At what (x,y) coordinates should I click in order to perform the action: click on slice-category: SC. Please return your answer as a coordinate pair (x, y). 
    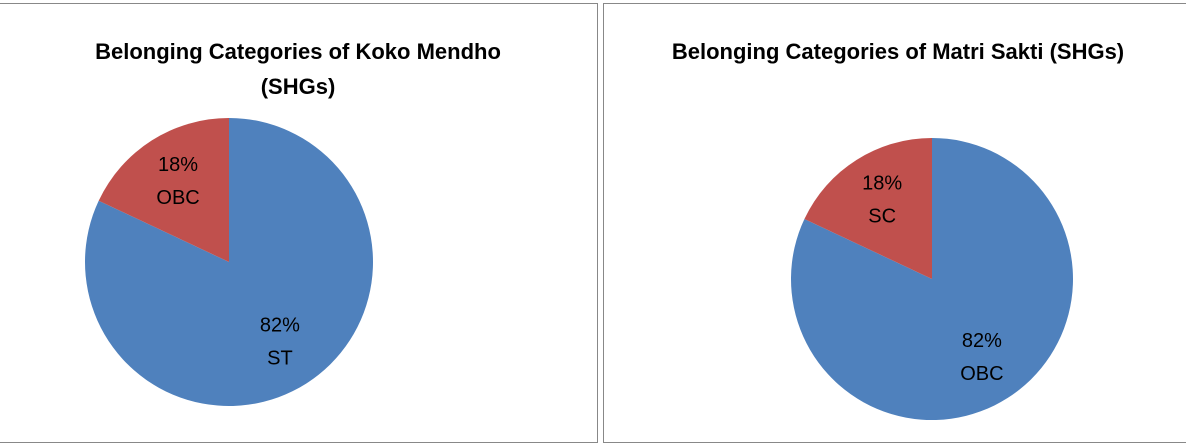
    Looking at the image, I should click on (882, 217).